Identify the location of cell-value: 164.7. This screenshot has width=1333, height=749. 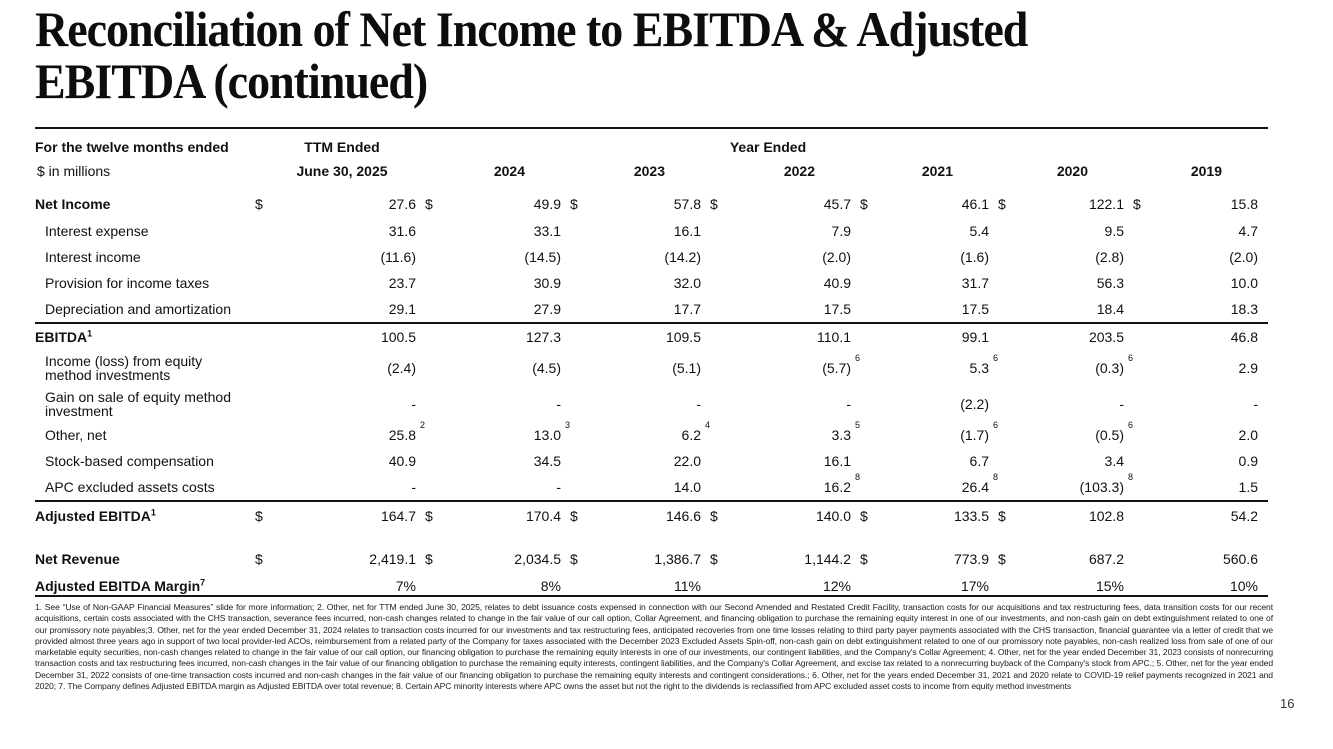
(398, 516).